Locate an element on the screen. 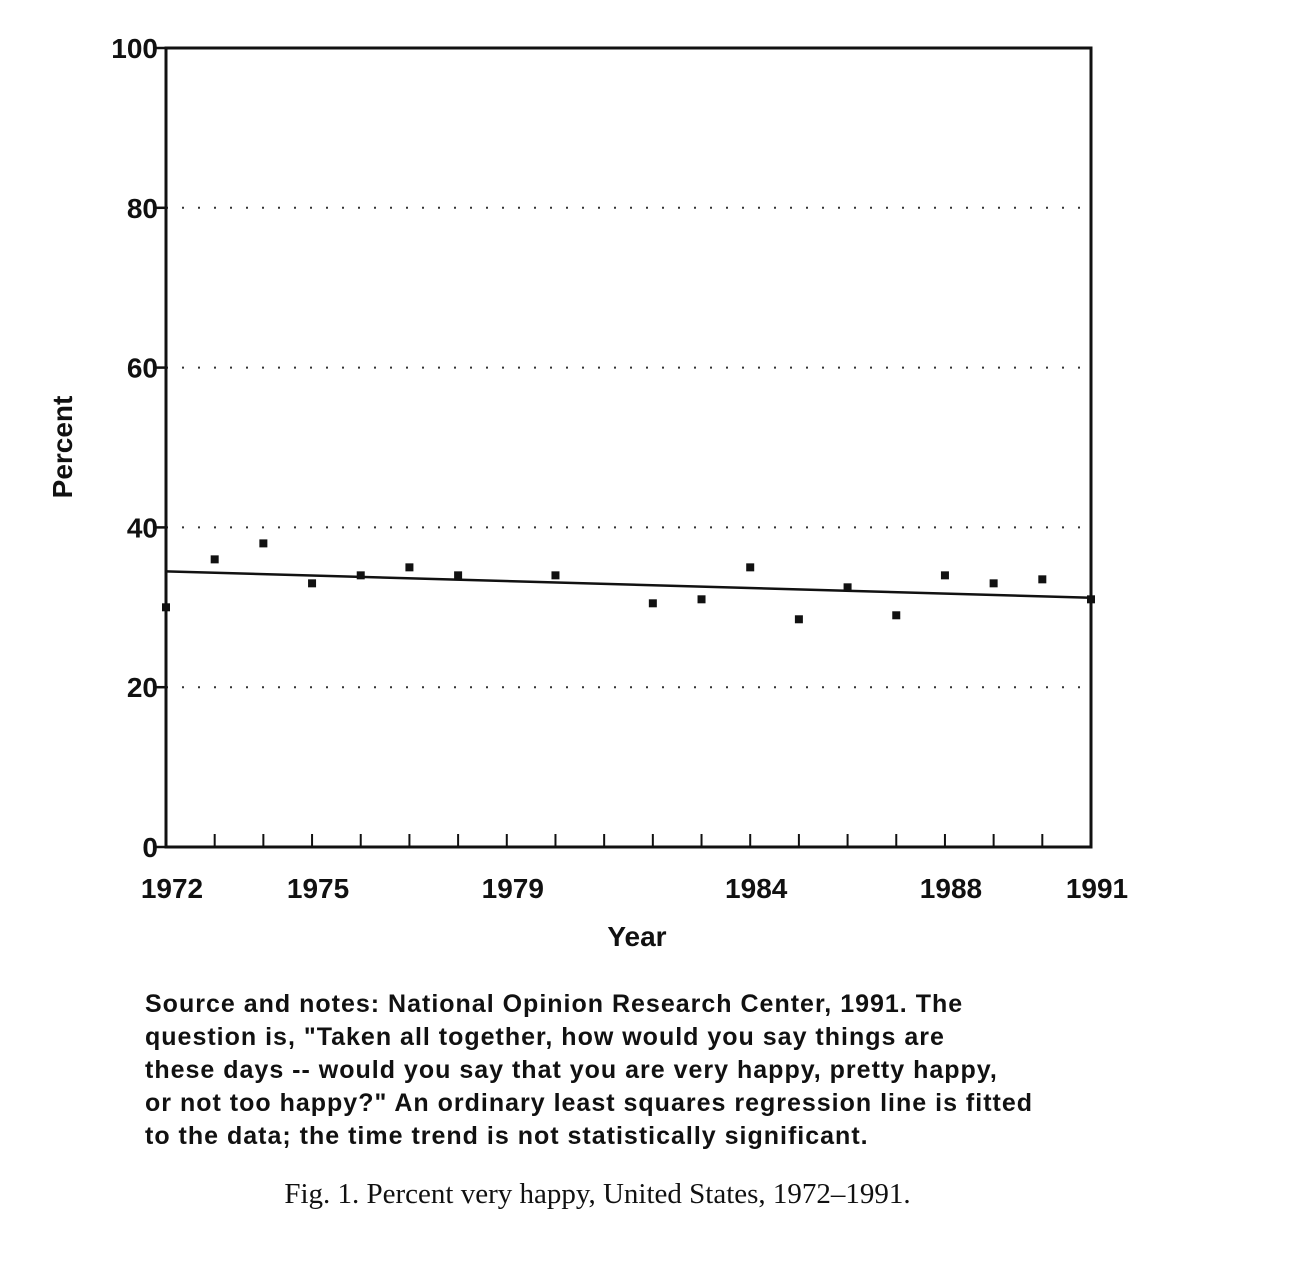  x-tick-label: 1975 is located at coordinates (318, 888).